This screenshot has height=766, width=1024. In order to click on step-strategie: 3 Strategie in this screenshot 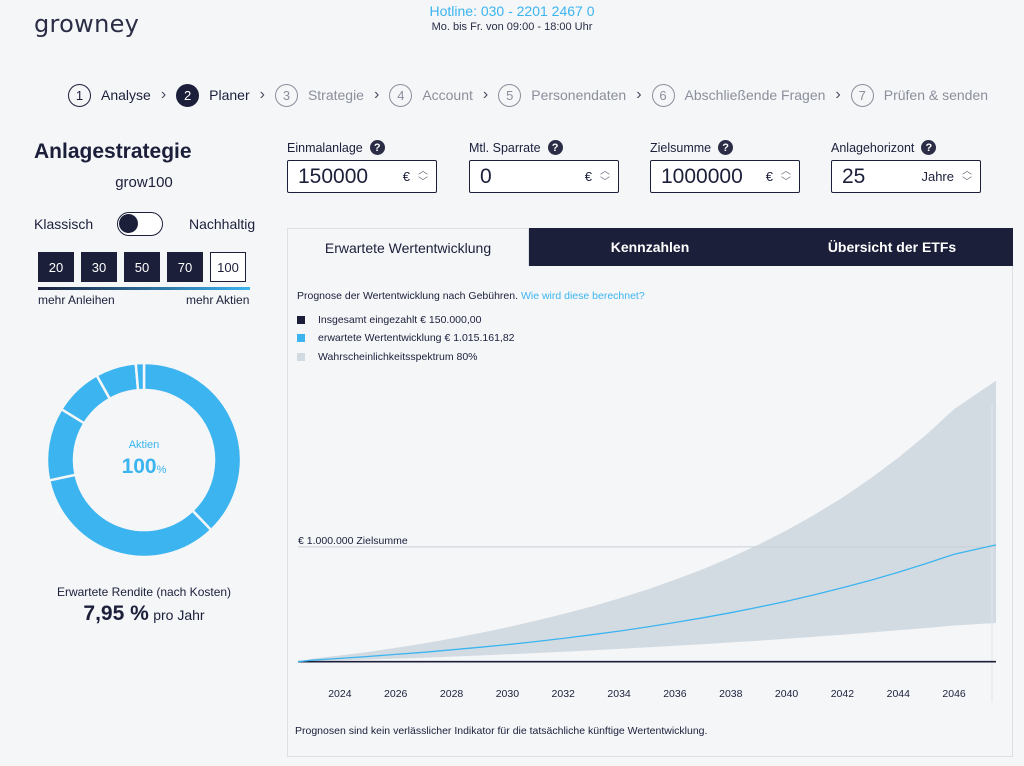, I will do `click(319, 95)`.